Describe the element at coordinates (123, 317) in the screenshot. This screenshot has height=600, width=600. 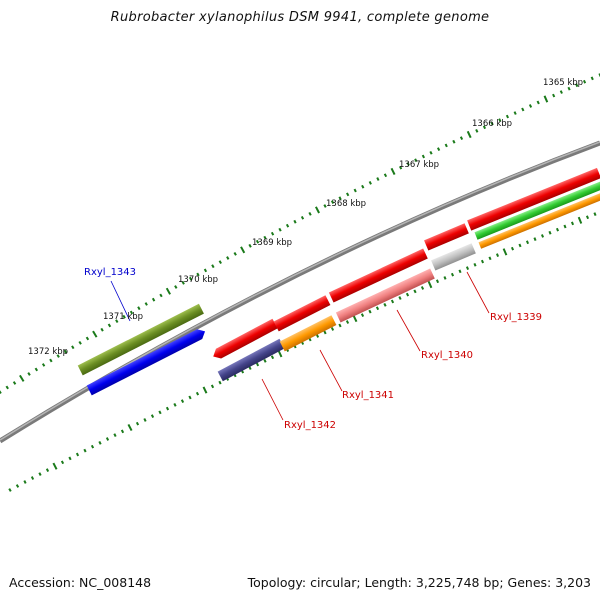
I see `tick-label: 1371 kbp` at that location.